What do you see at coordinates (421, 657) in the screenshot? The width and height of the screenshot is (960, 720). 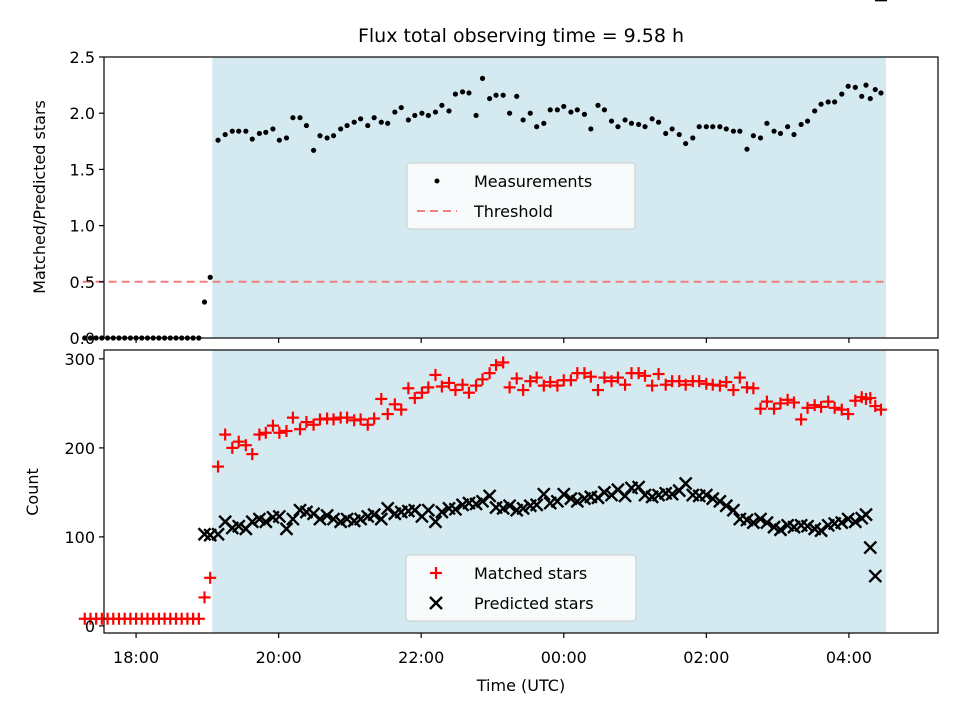 I see `x-tick-label: 22:00` at bounding box center [421, 657].